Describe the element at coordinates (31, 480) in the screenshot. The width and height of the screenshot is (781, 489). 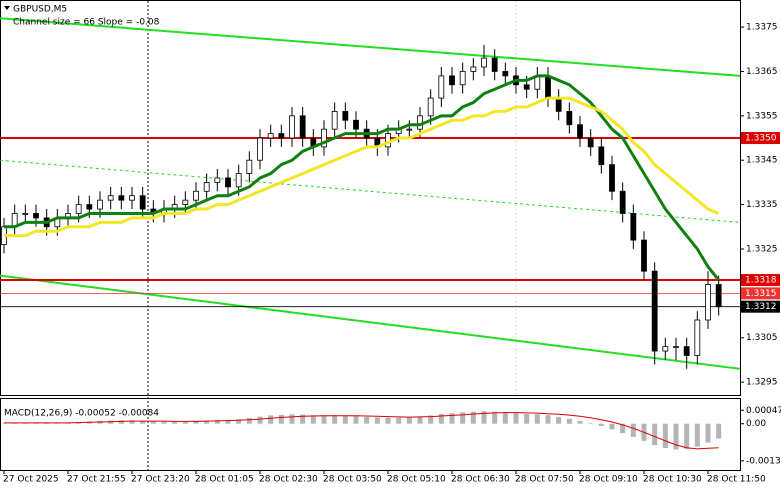
I see `x-tick-label: 27 Oct 2025` at that location.